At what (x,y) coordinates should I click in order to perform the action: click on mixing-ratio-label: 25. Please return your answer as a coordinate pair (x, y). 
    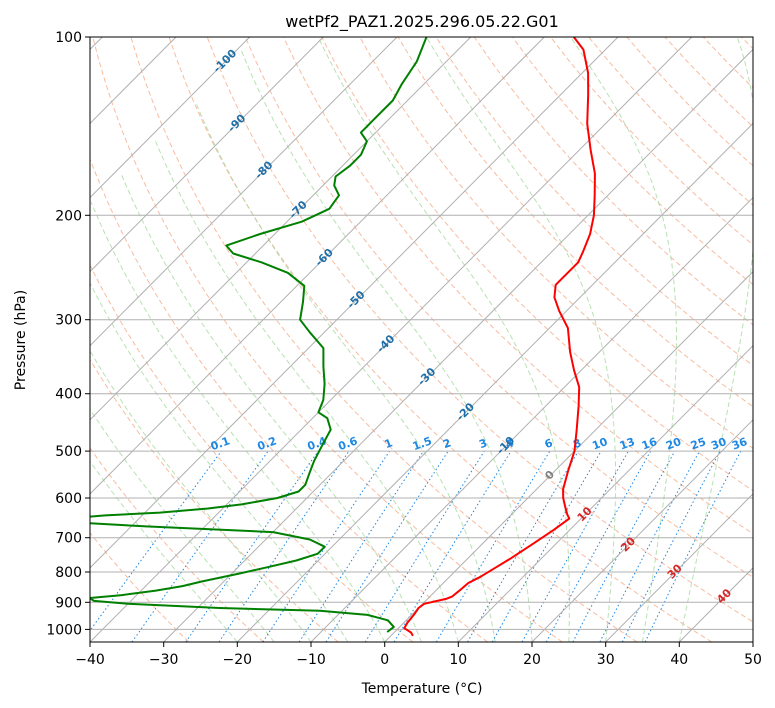
    Looking at the image, I should click on (698, 443).